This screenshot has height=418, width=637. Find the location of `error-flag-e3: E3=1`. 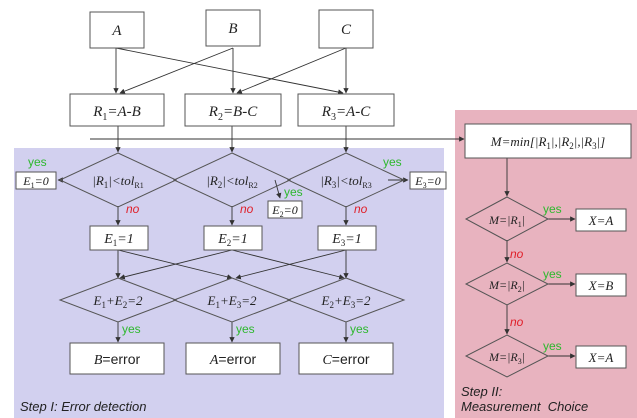

error-flag-e3: E3=1 is located at coordinates (347, 238).